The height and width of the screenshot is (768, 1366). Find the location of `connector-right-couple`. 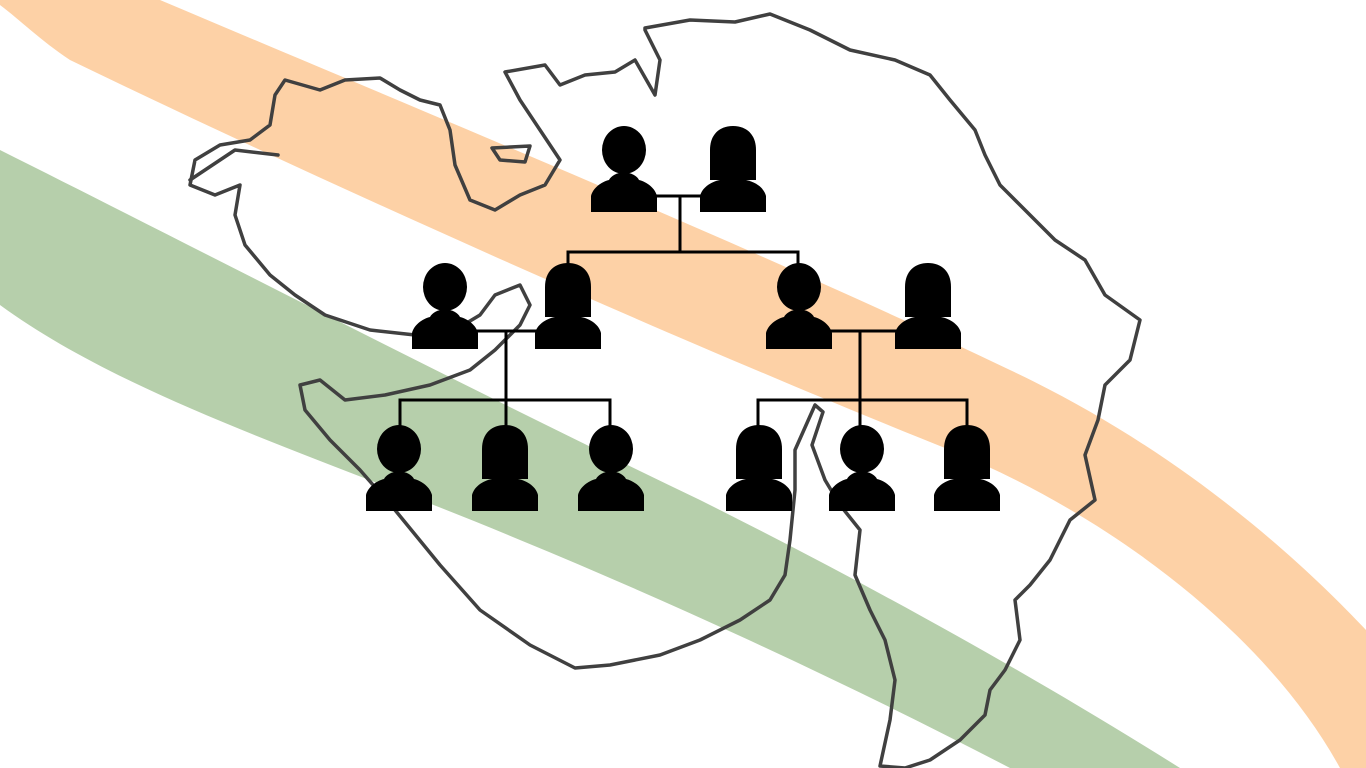

connector-right-couple is located at coordinates (862, 378).